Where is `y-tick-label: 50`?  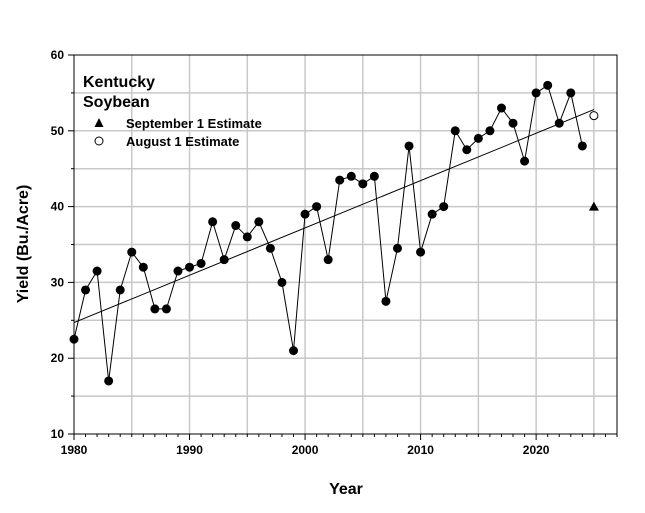 y-tick-label: 50 is located at coordinates (58, 131).